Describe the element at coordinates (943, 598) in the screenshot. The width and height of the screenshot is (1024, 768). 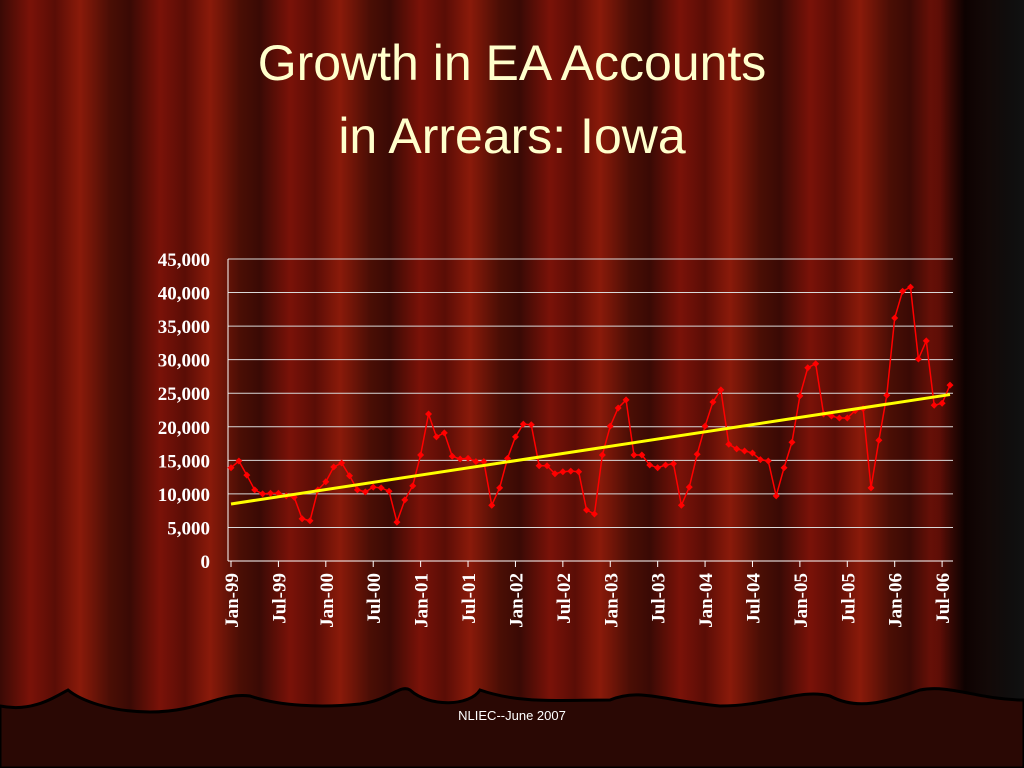
I see `x-tick-label: Jul-06` at that location.